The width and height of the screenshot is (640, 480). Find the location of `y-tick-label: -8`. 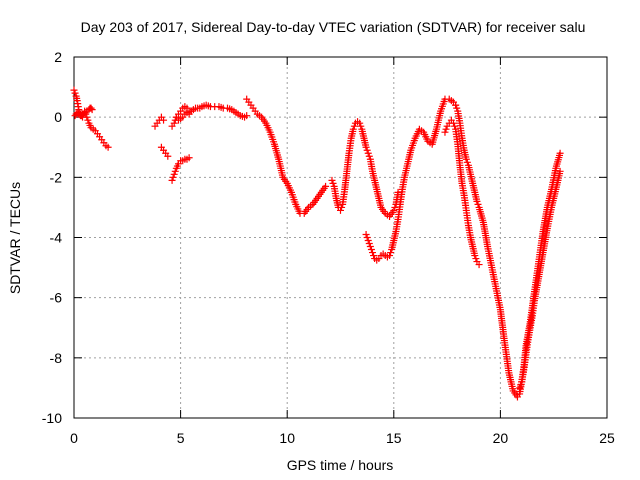

y-tick-label: -8 is located at coordinates (56, 358).